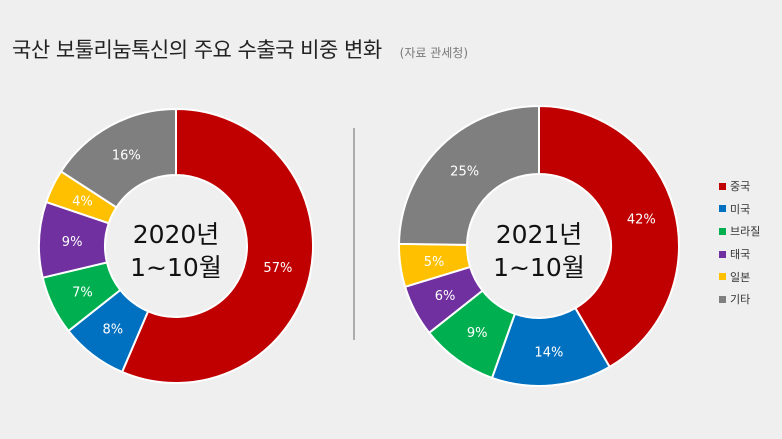  I want to click on slice-label: 8%, so click(112, 330).